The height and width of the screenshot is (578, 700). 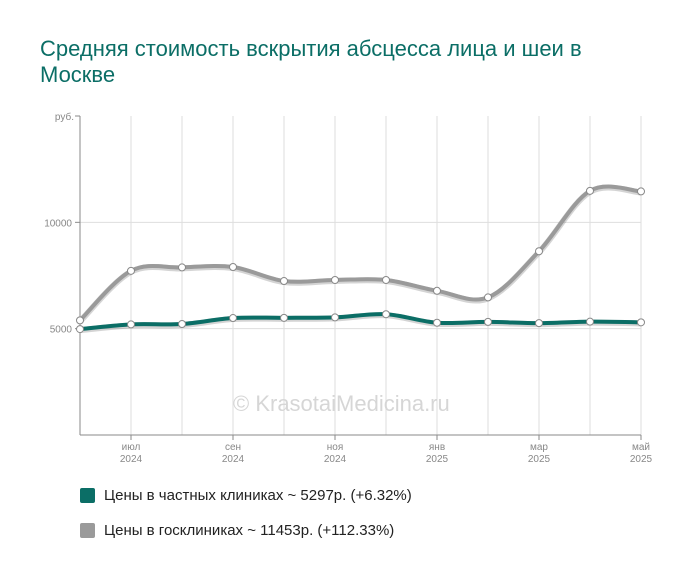 What do you see at coordinates (233, 447) in the screenshot?
I see `x-tick-label-month: сен` at bounding box center [233, 447].